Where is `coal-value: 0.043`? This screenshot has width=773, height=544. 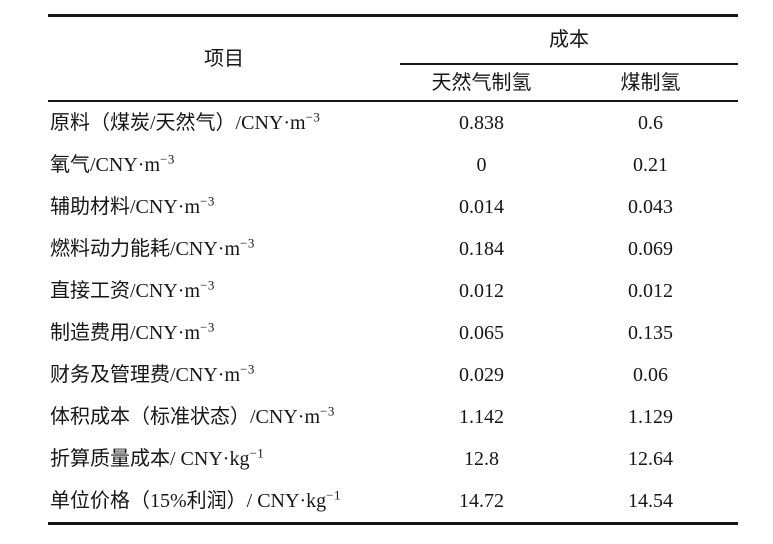 coal-value: 0.043 is located at coordinates (650, 207).